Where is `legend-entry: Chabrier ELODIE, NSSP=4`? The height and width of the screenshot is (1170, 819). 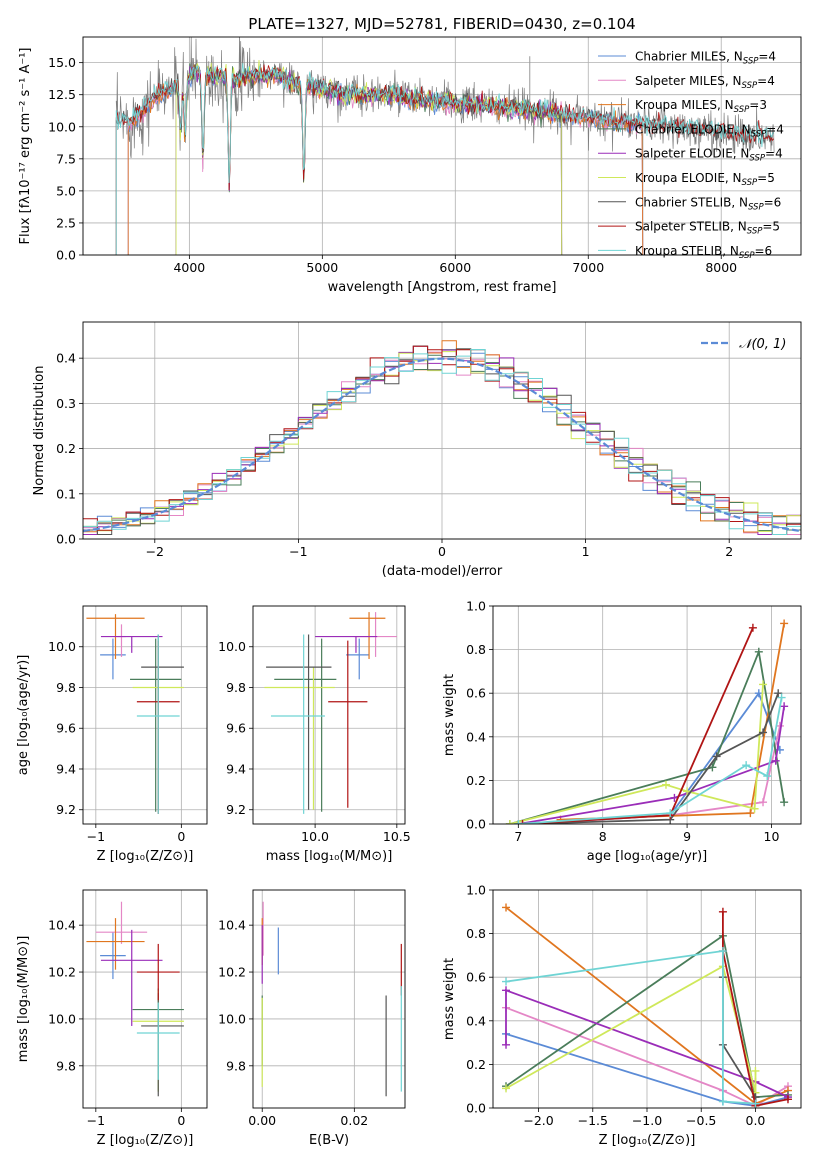 legend-entry: Chabrier ELODIE, NSSP=4 is located at coordinates (709, 130).